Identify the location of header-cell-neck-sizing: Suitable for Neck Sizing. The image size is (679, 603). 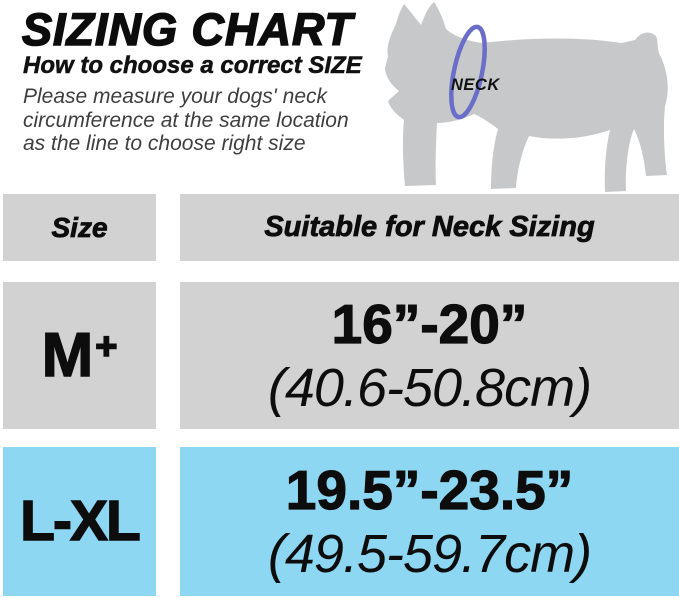
(429, 227).